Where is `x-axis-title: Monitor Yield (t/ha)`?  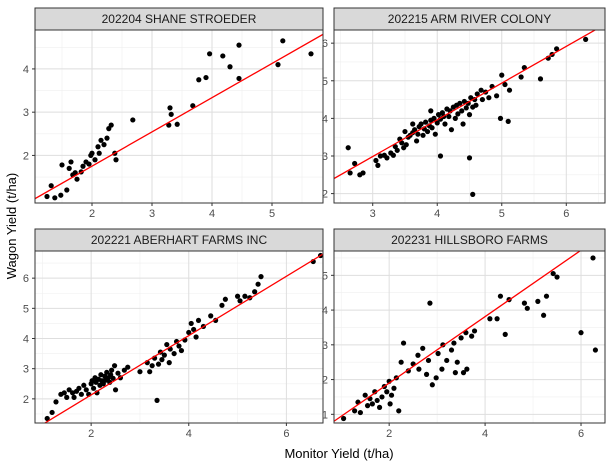
x-axis-title: Monitor Yield (t/ha) is located at coordinates (338, 453).